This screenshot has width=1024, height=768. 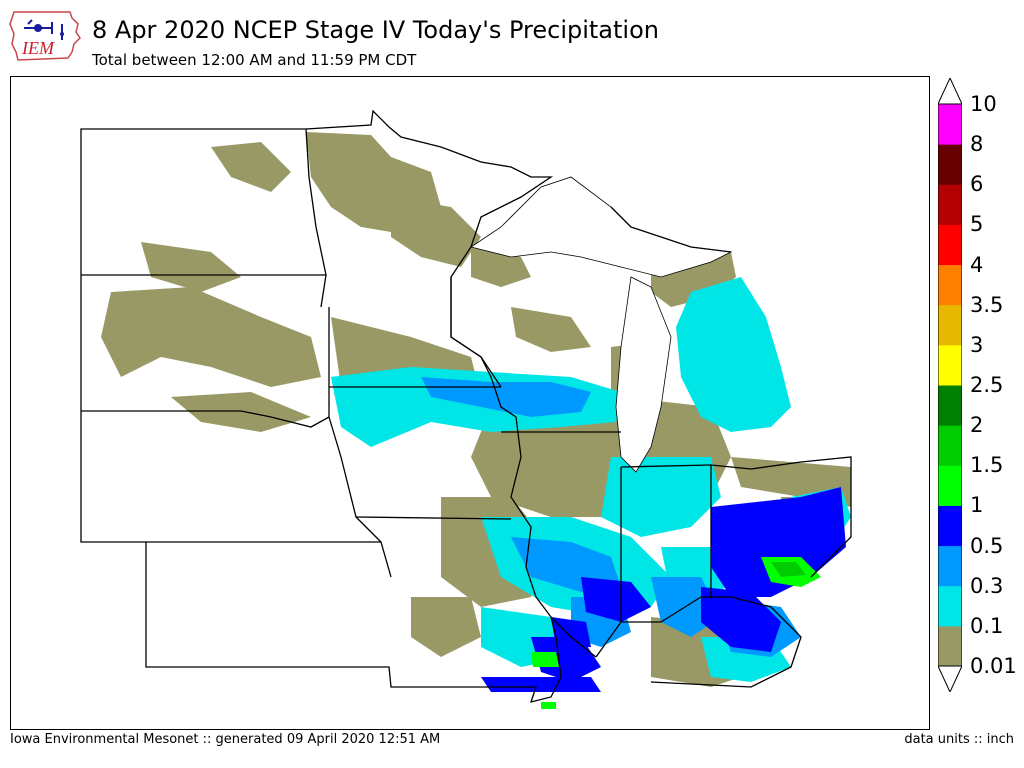 I want to click on colorbar-tick-label: 2.5, so click(x=987, y=385).